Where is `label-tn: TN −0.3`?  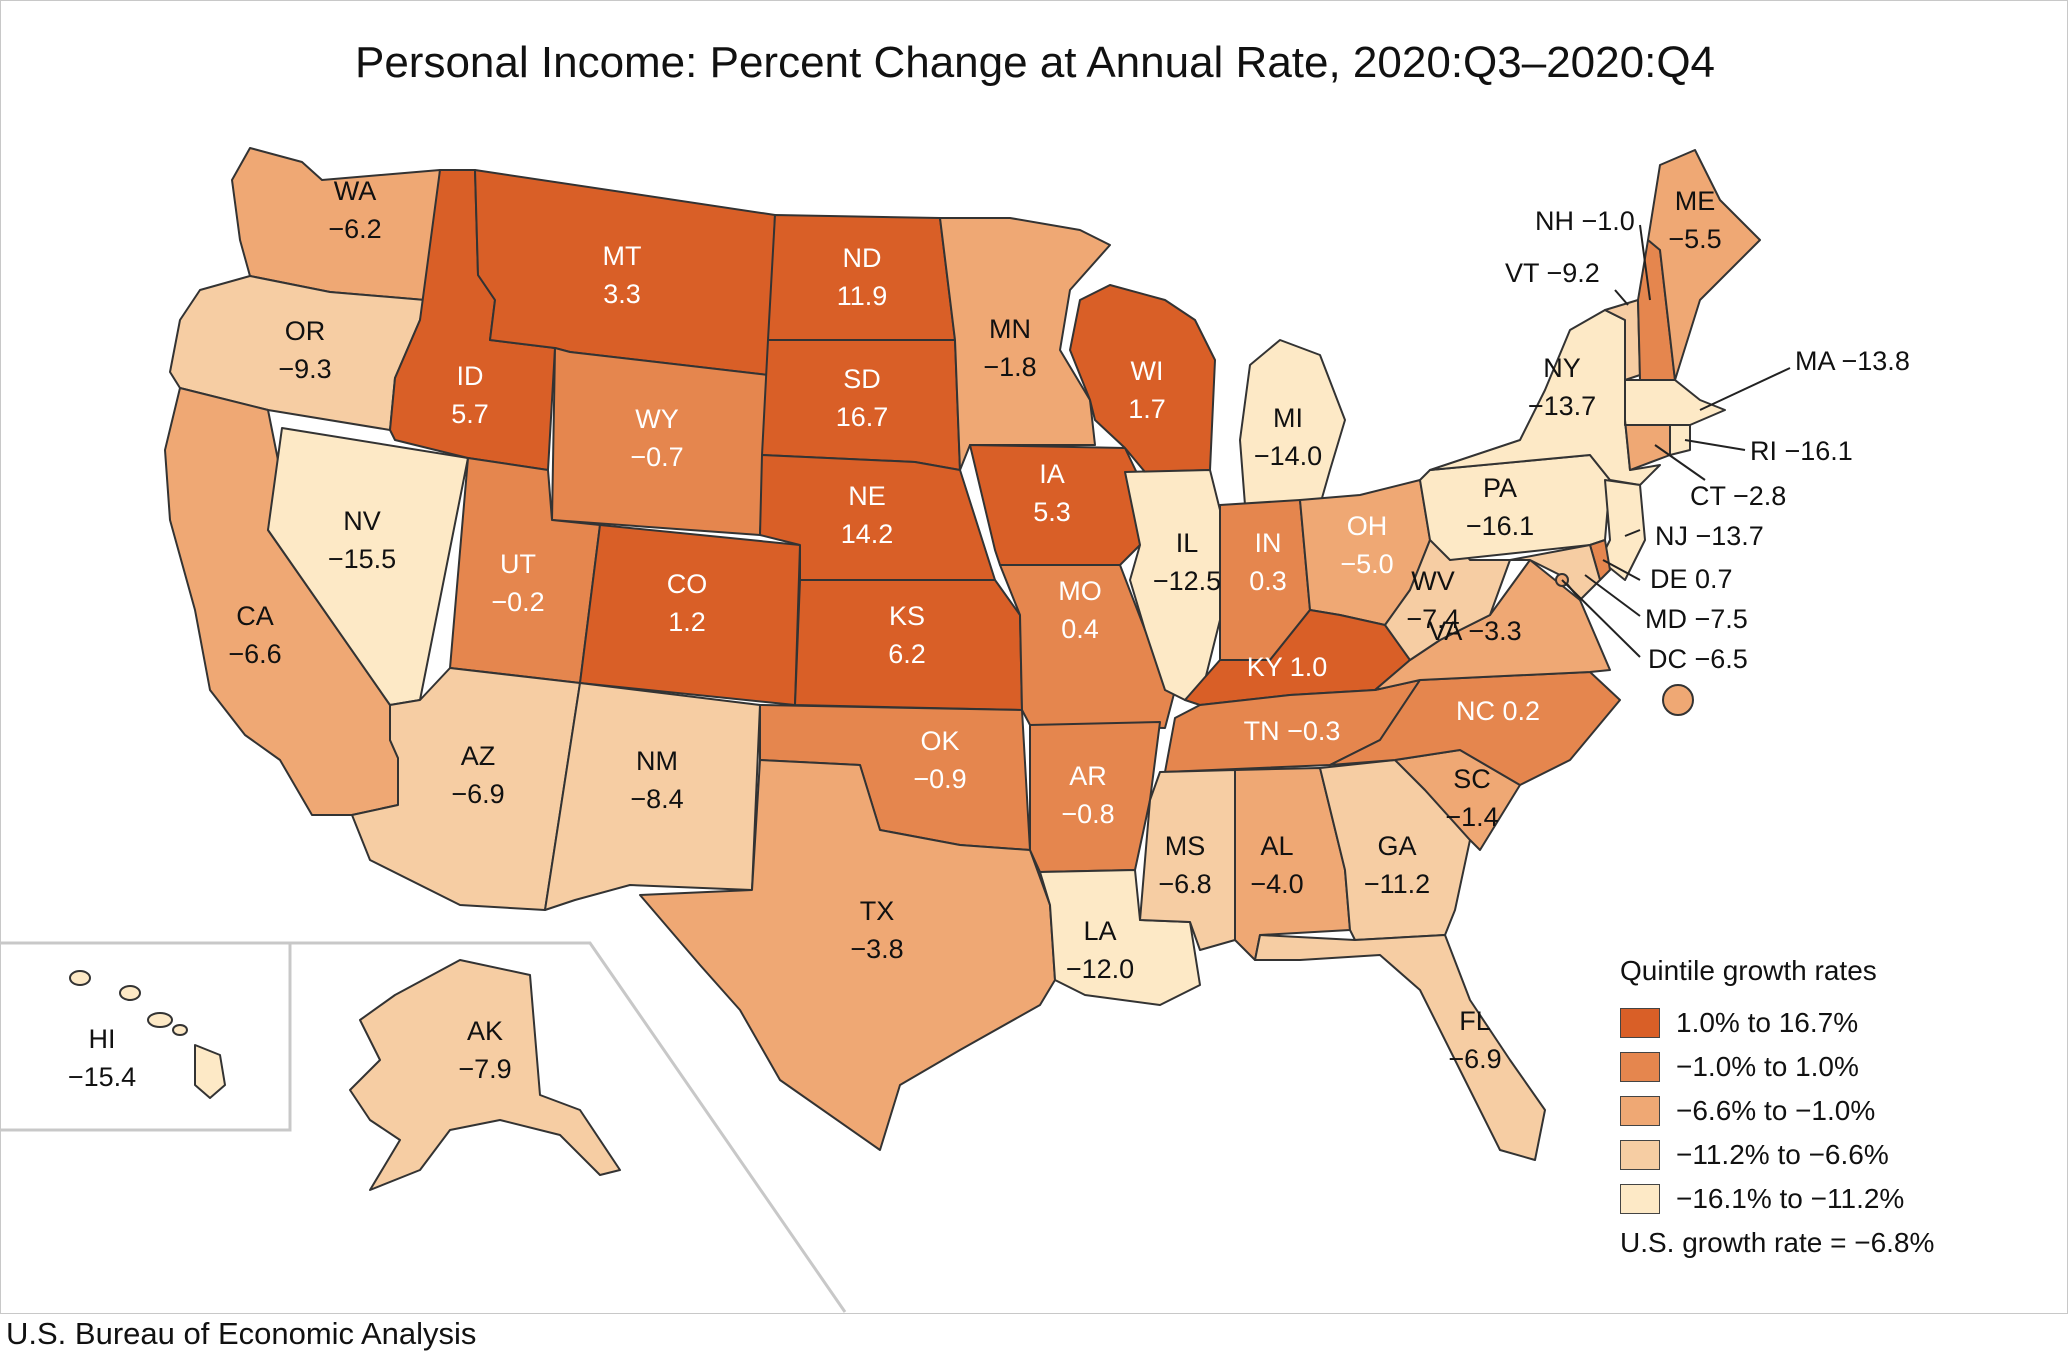 label-tn: TN −0.3 is located at coordinates (1292, 731).